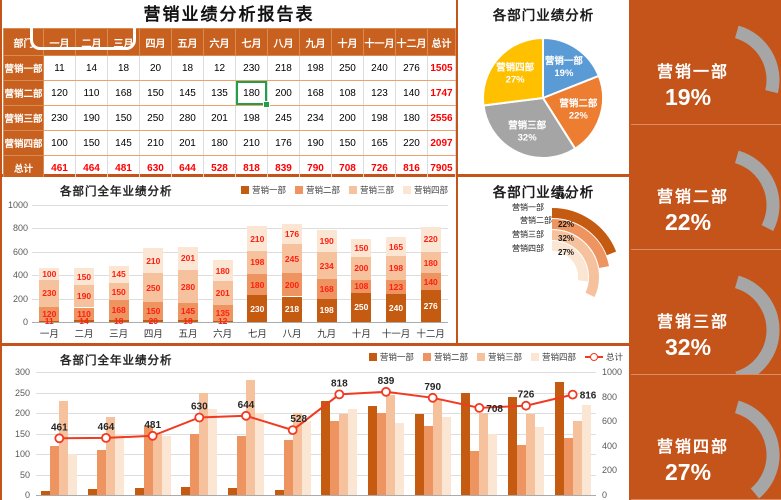  I want to click on column-header: 总计, so click(441, 42).